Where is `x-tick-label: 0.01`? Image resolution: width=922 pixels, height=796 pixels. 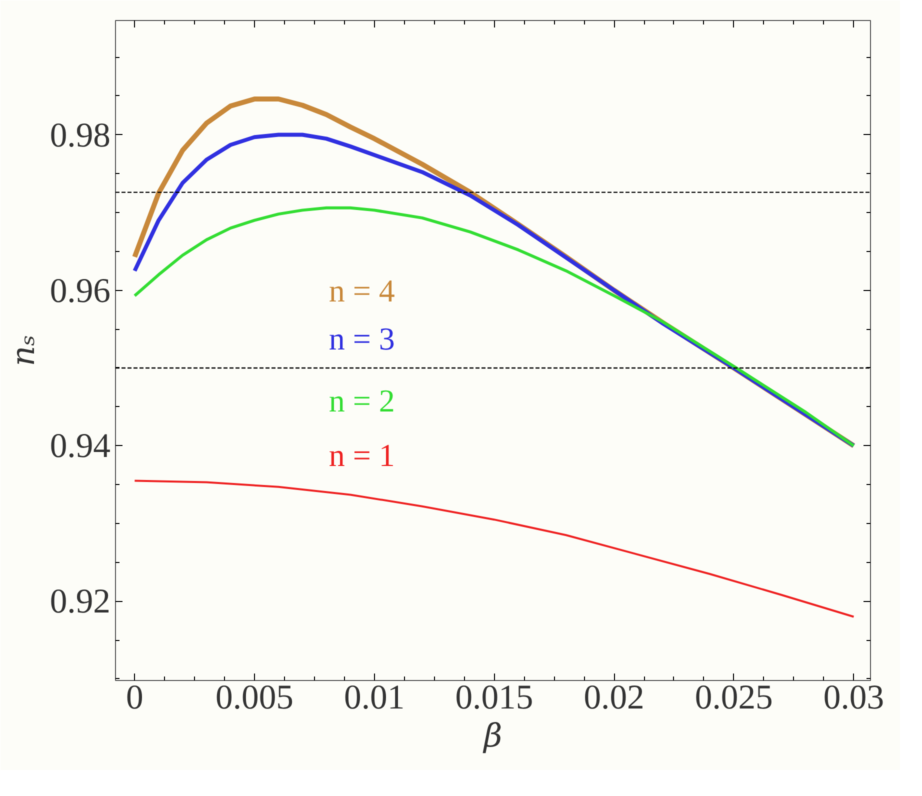 x-tick-label: 0.01 is located at coordinates (374, 697).